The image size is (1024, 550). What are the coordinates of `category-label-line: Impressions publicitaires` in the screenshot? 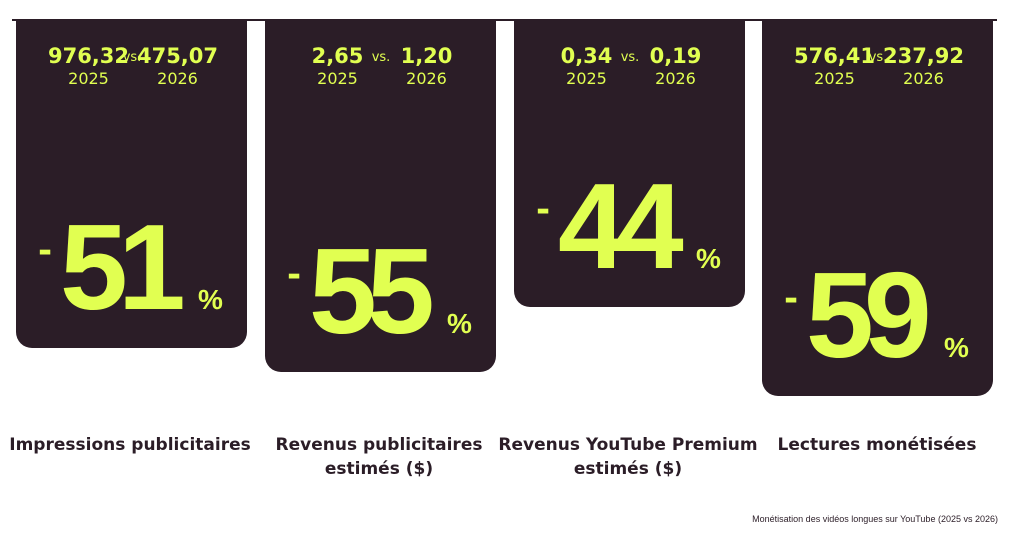 It's located at (130, 445).